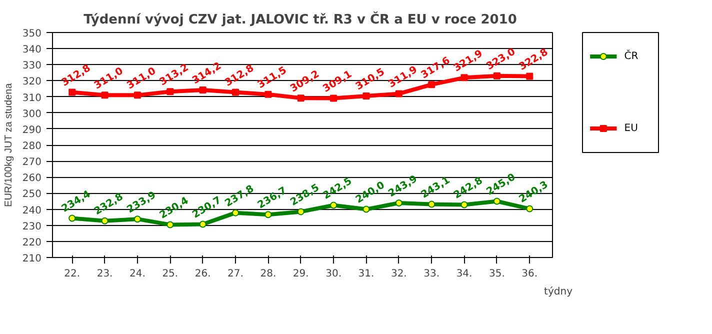 The image size is (712, 334). What do you see at coordinates (170, 274) in the screenshot?
I see `x-tick-label: 25.` at bounding box center [170, 274].